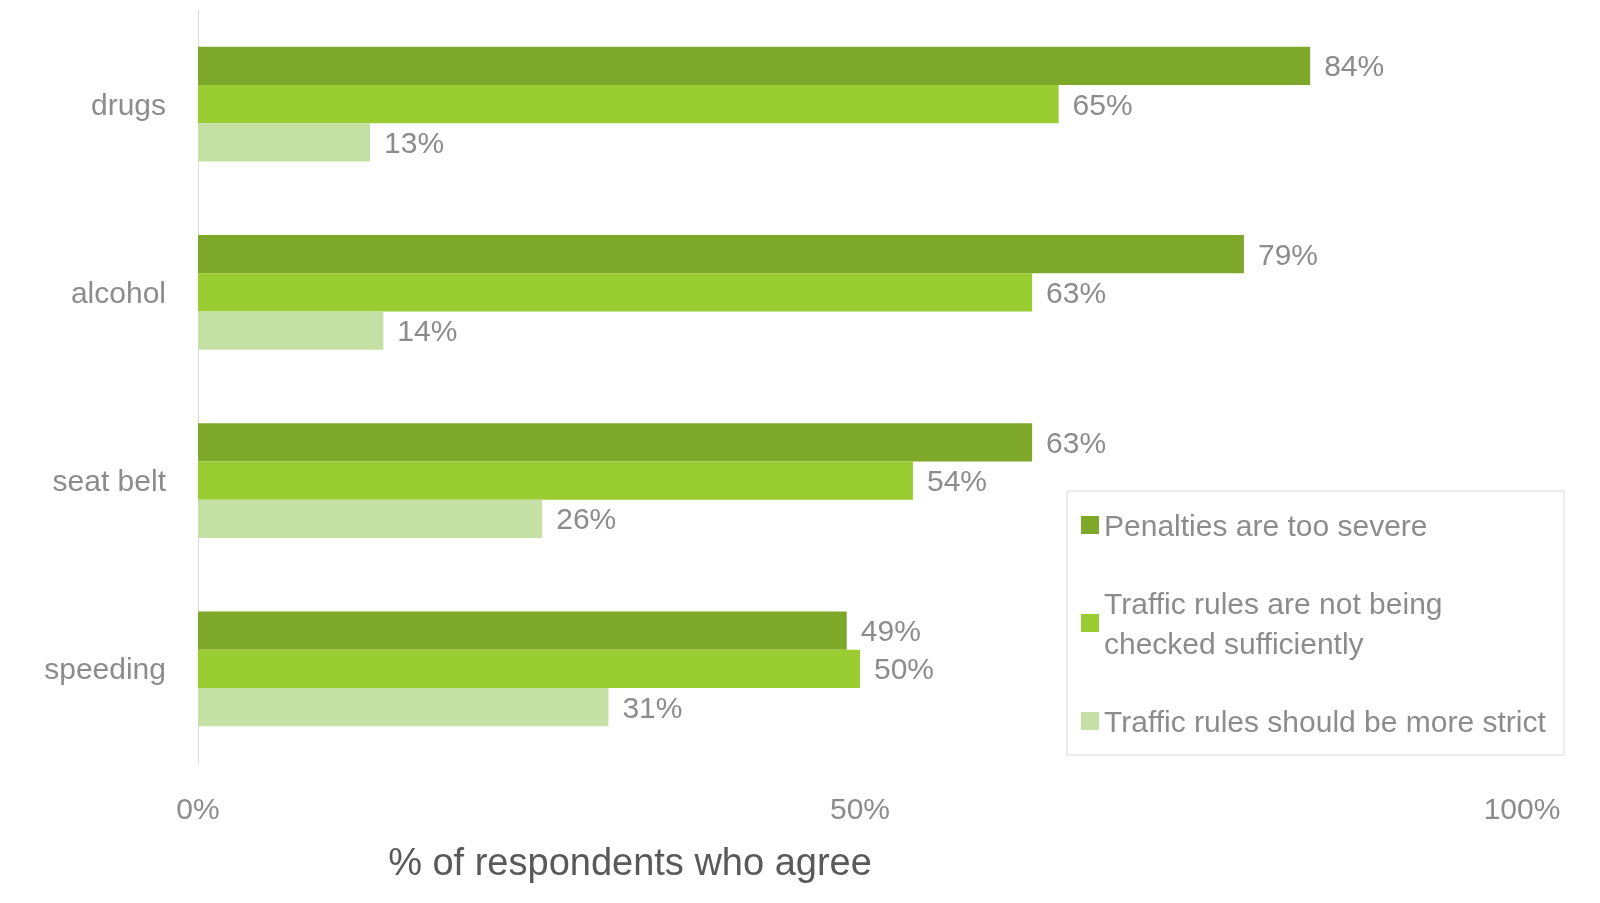 The height and width of the screenshot is (903, 1600). What do you see at coordinates (1266, 525) in the screenshot?
I see `legend-label: Penalties are too severe` at bounding box center [1266, 525].